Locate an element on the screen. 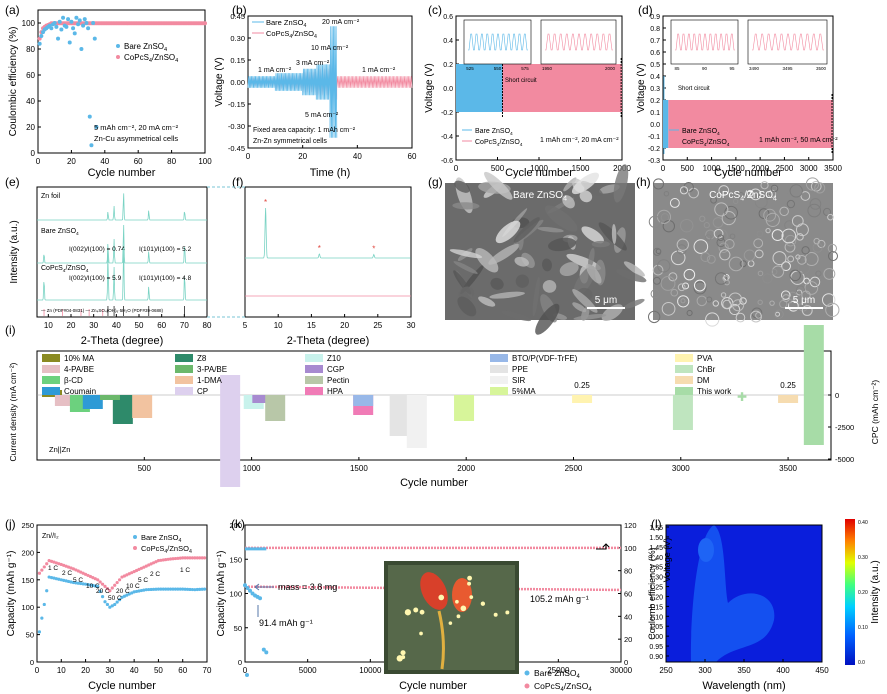 This screenshot has height=694, width=887. inset-tick-label: 550 is located at coordinates (498, 68).